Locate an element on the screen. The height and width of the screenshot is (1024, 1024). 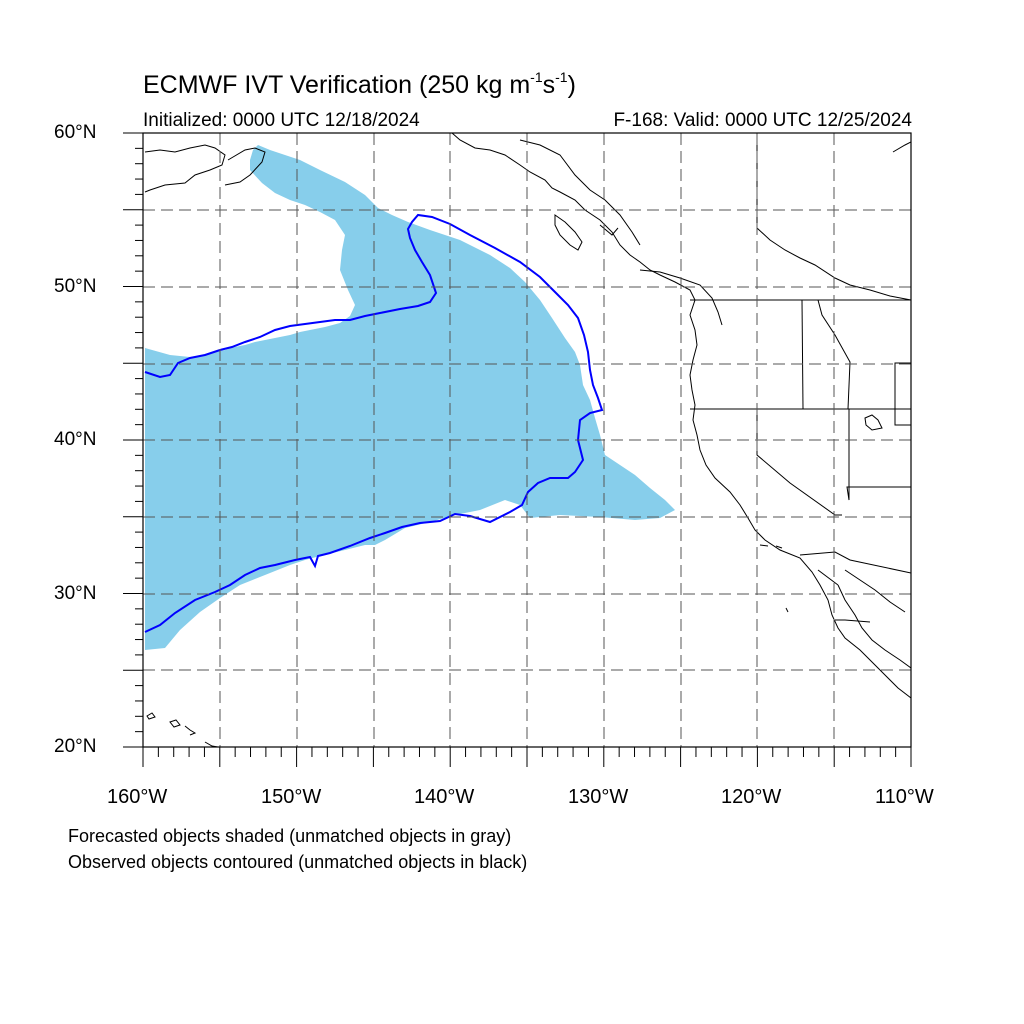
chart-title: ECMWF IVT Verification (250 kg m-1s-1) is located at coordinates (359, 84).